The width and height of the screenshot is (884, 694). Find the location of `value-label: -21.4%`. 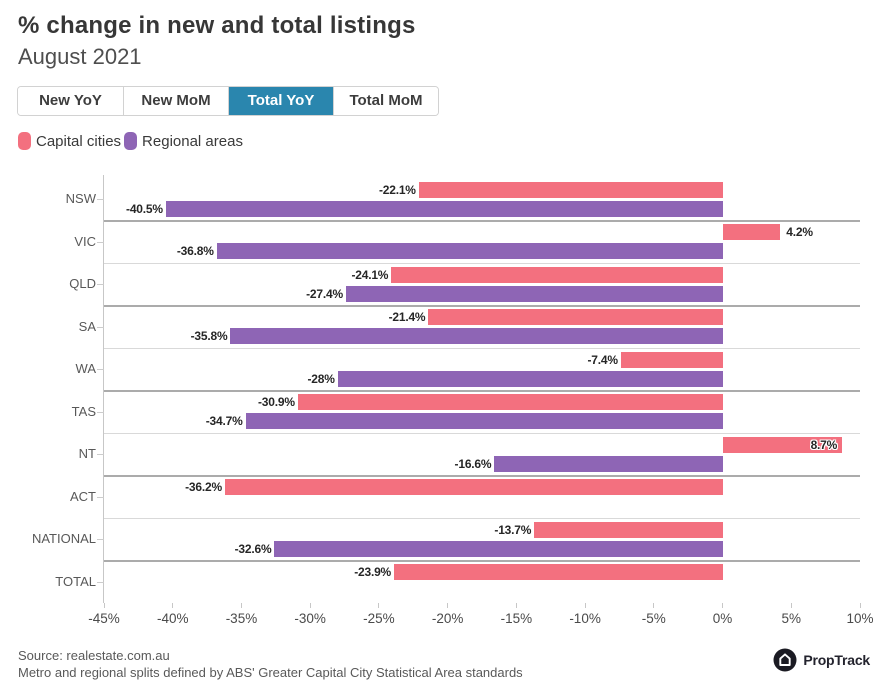

value-label: -21.4% is located at coordinates (407, 317).